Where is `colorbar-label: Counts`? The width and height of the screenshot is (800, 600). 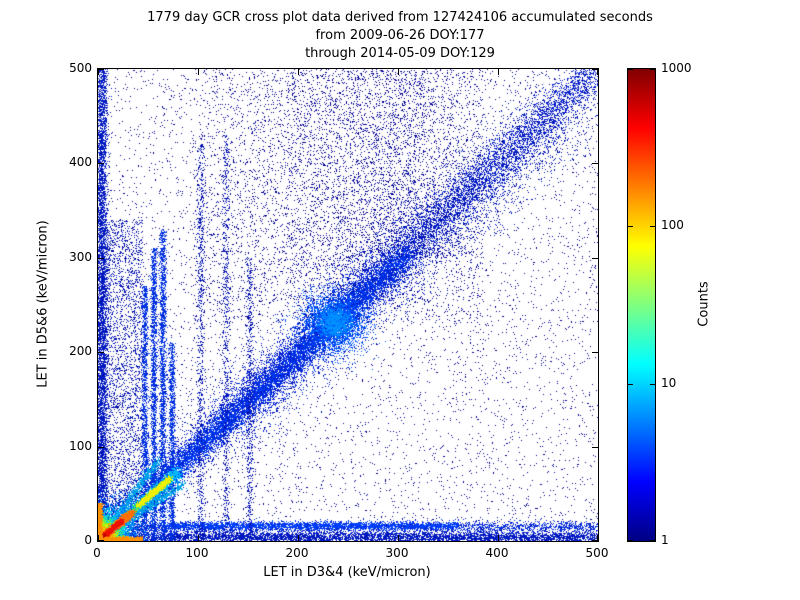 colorbar-label: Counts is located at coordinates (704, 304).